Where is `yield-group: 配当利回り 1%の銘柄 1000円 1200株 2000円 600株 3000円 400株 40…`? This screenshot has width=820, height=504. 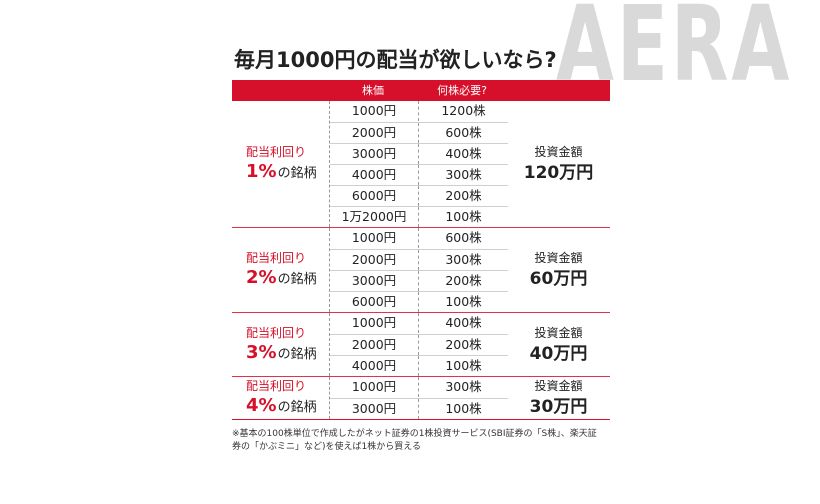
yield-group: 配当利回り 1%の銘柄 1000円 1200株 2000円 600株 3000円 400株 40… is located at coordinates (421, 164).